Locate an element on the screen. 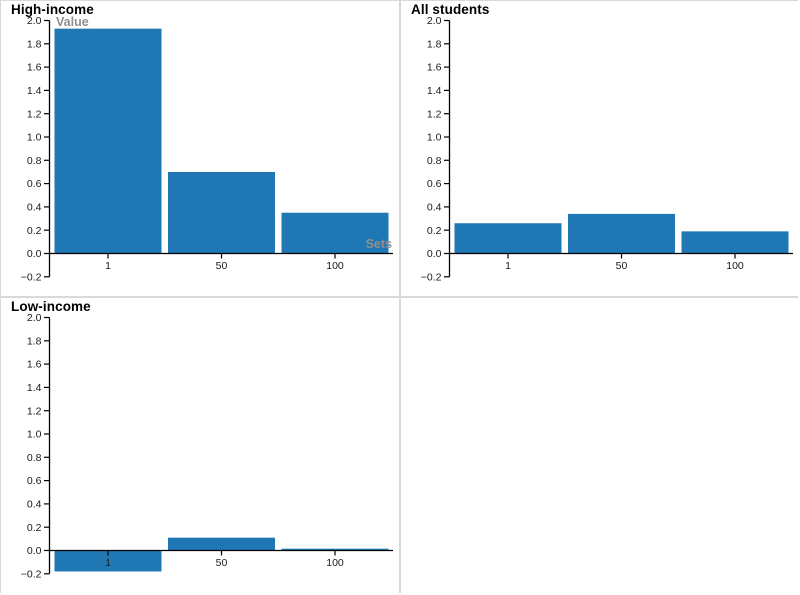 The width and height of the screenshot is (800, 595). x-axis-title: Sets is located at coordinates (378, 244).